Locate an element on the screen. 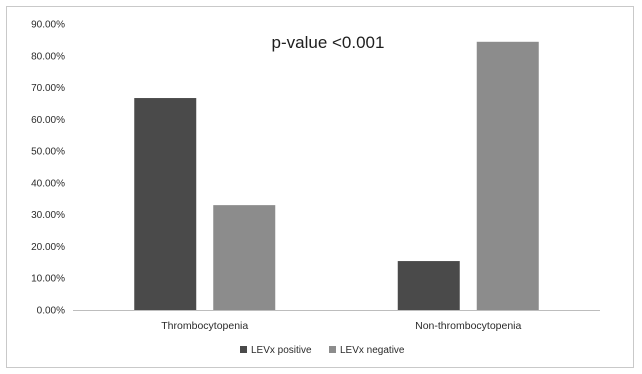  y-tick-label: 20.00% is located at coordinates (48, 247).